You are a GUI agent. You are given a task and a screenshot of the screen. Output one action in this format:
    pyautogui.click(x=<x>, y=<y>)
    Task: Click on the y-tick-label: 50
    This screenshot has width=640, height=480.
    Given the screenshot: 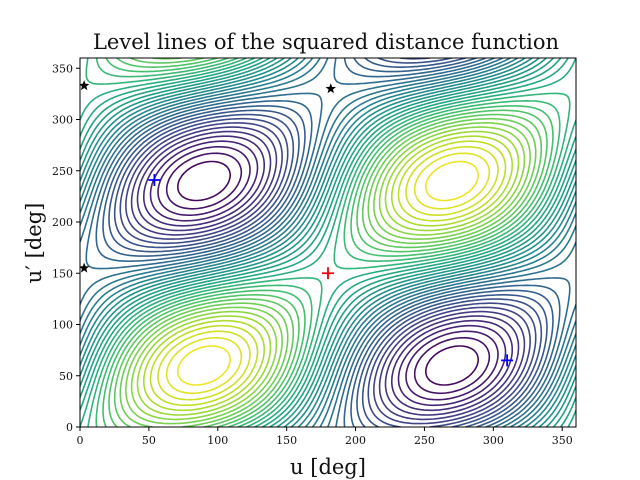 What is the action you would take?
    pyautogui.click(x=66, y=376)
    